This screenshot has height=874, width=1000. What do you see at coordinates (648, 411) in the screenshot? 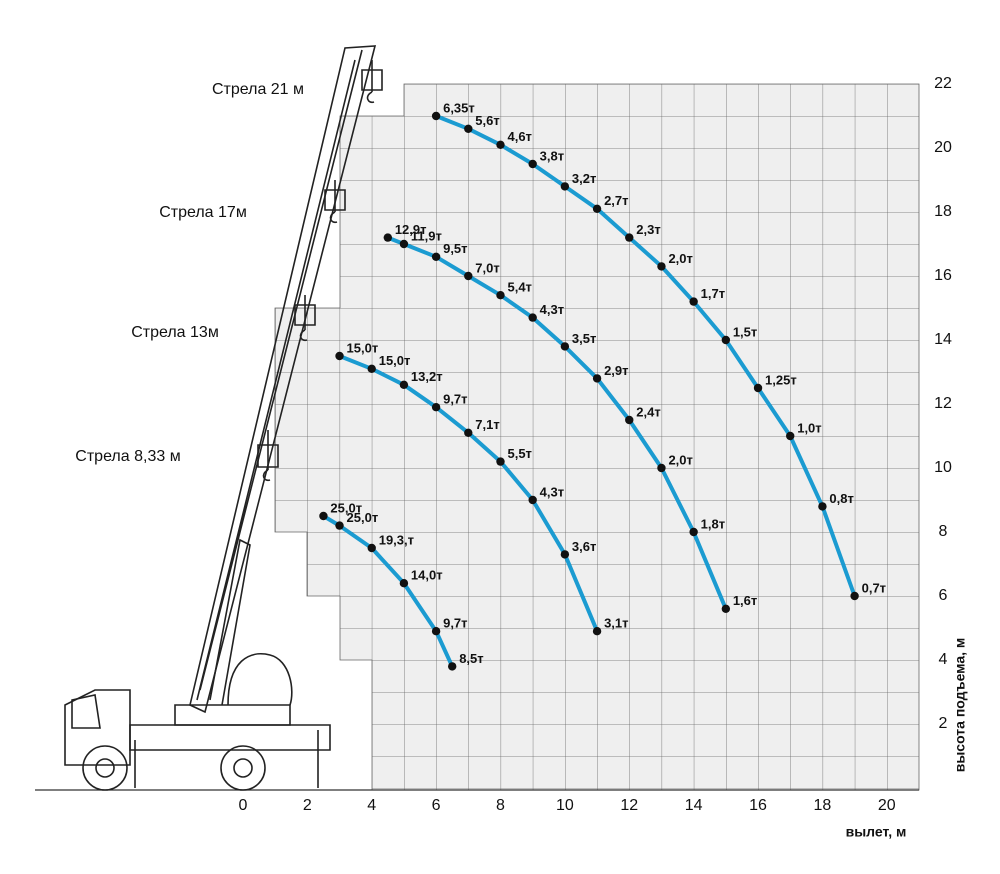
I see `load-label: 2,4т` at bounding box center [648, 411].